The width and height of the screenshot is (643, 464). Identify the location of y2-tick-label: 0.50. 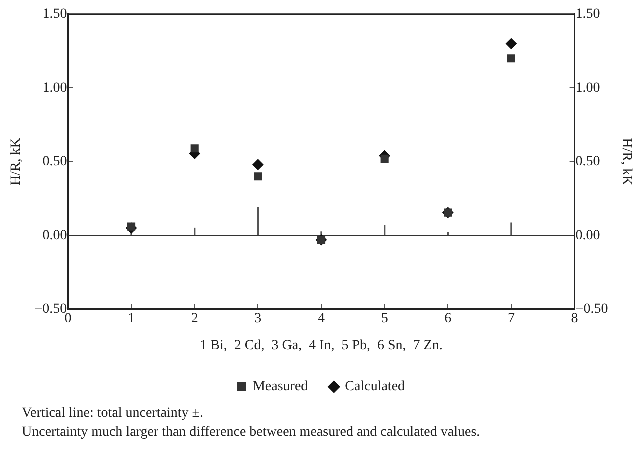
(588, 162).